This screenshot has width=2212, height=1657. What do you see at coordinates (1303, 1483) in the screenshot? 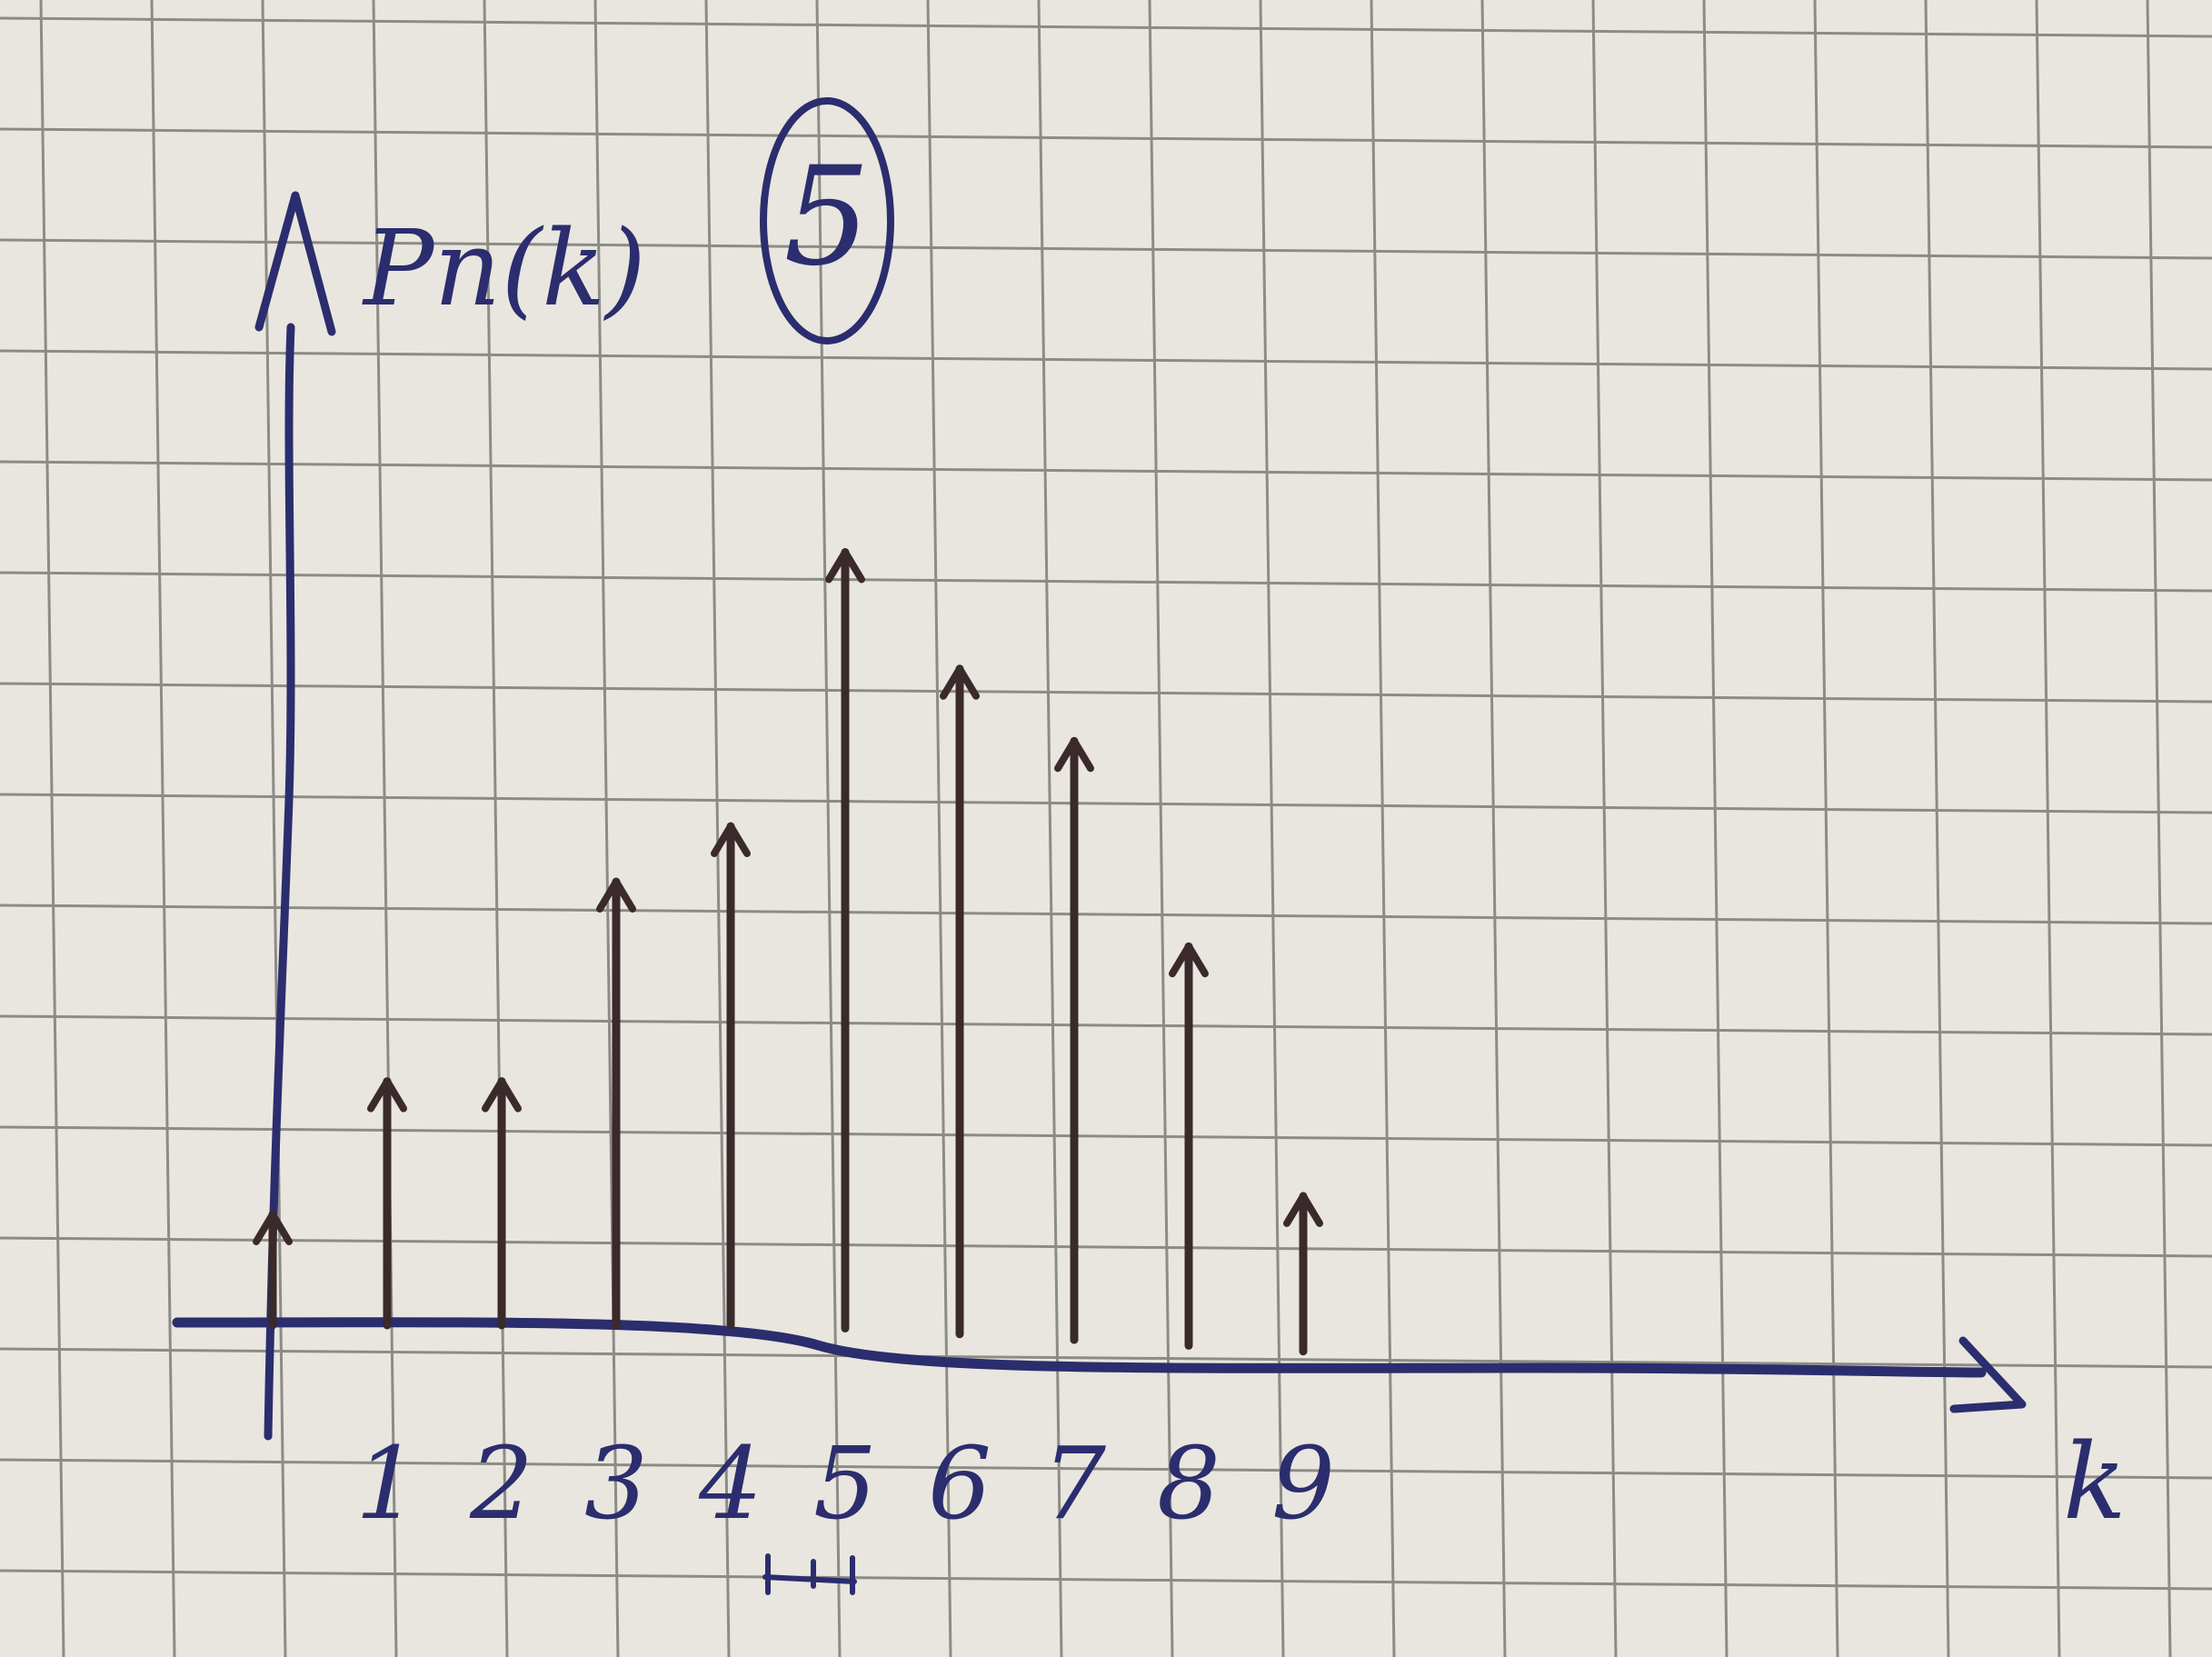
I see `x-tick-label-9: 9` at bounding box center [1303, 1483].